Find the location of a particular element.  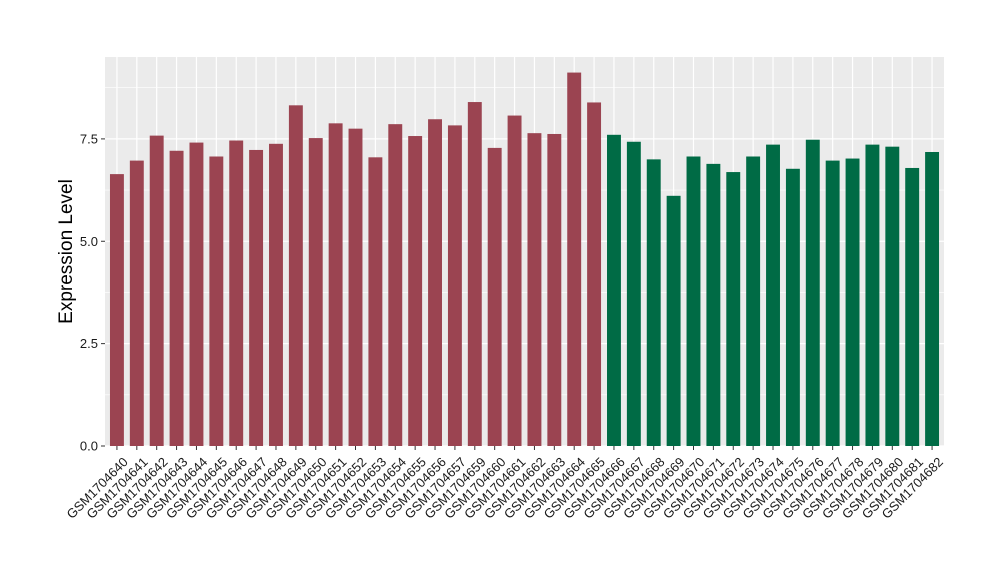

bar-GSM1704681 is located at coordinates (912, 307).